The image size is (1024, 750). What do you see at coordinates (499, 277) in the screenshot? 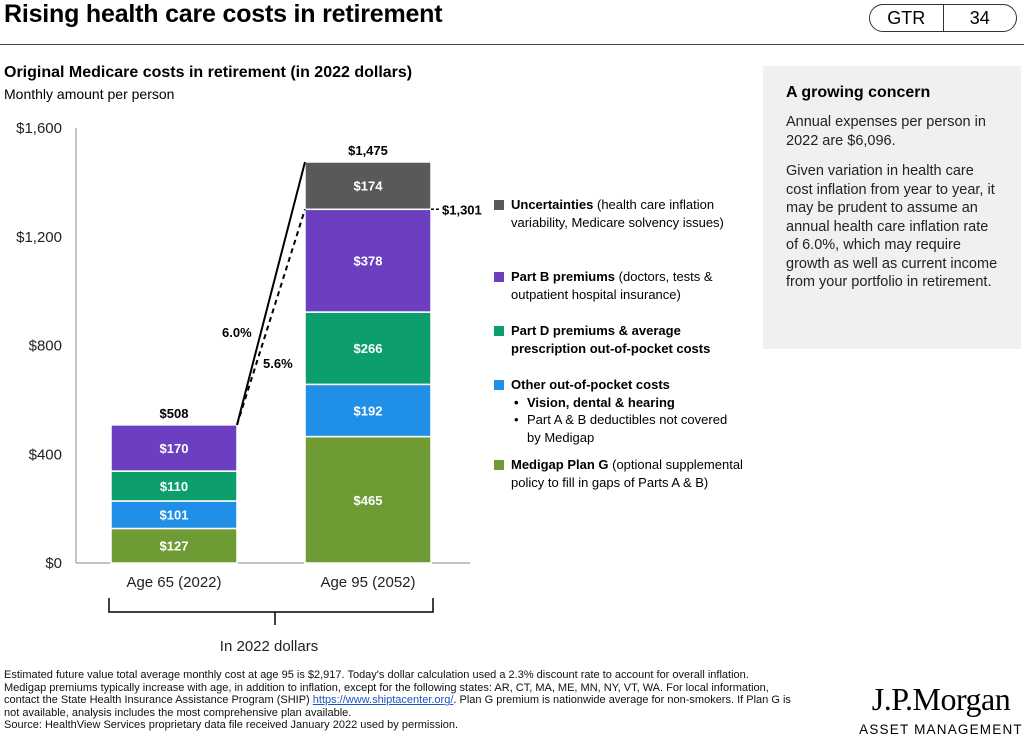
I see `legend-swatch-part-b` at bounding box center [499, 277].